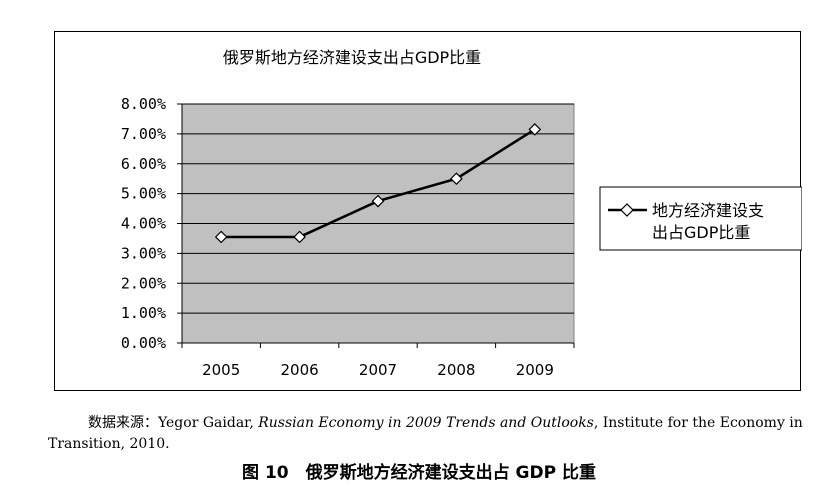  Describe the element at coordinates (300, 370) in the screenshot. I see `x-tick-label: 2006` at that location.